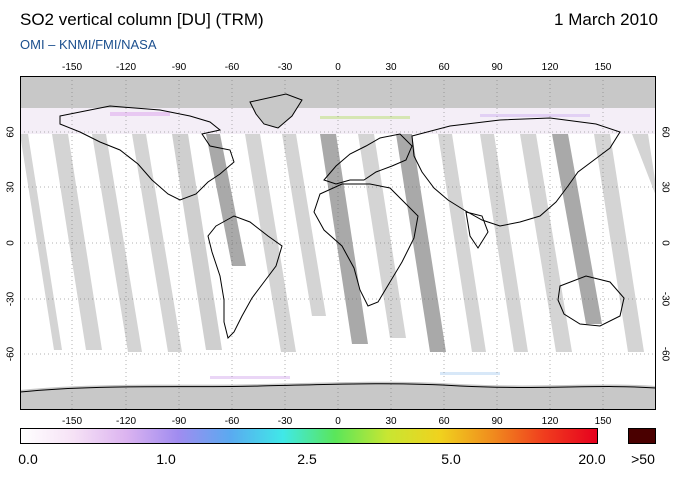 This screenshot has height=480, width=676. Describe the element at coordinates (606, 19) in the screenshot. I see `map-date: 1 March 2010` at that location.